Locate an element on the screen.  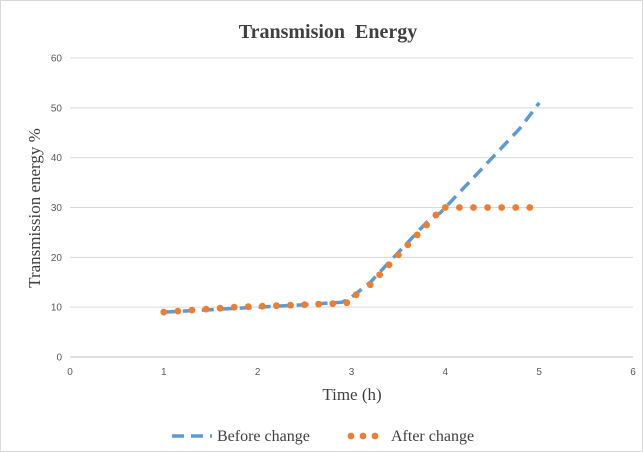
y-tick-label: 30 is located at coordinates (57, 208).